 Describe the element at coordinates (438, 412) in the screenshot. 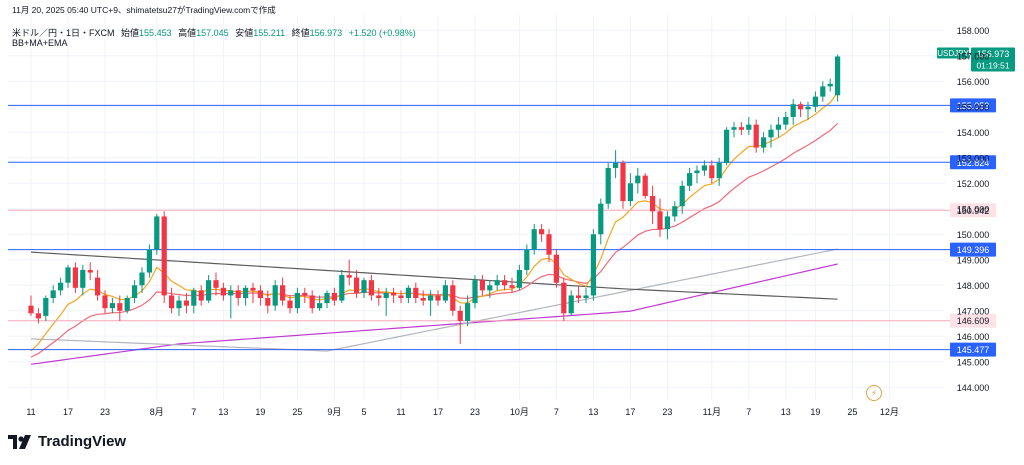

I see `x-tick-label: 17` at that location.